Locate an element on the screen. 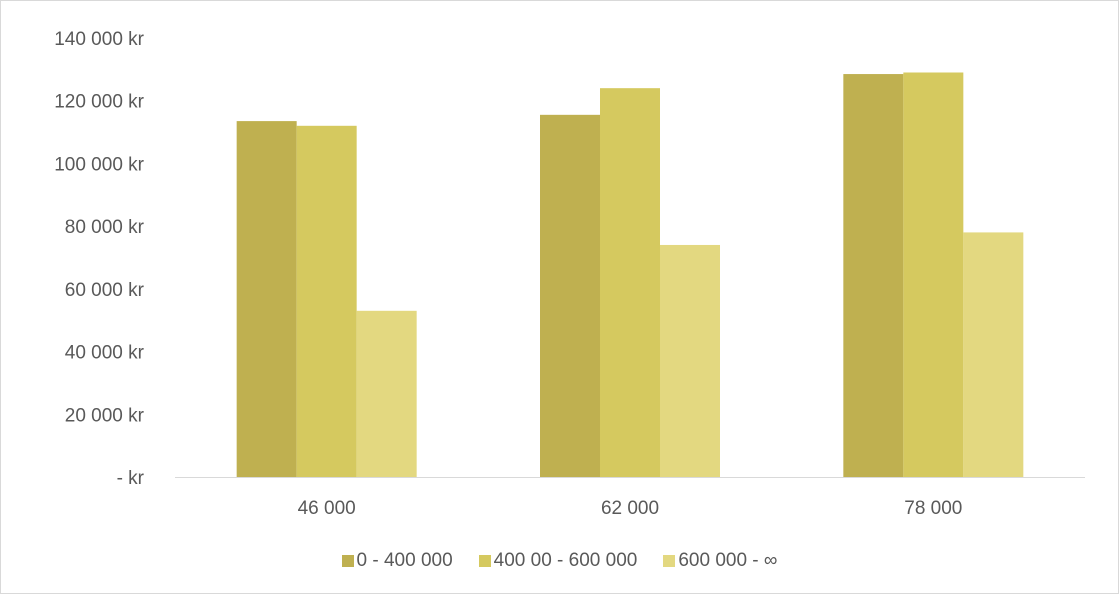  legend-item: 600 000 - ∞ is located at coordinates (720, 561).